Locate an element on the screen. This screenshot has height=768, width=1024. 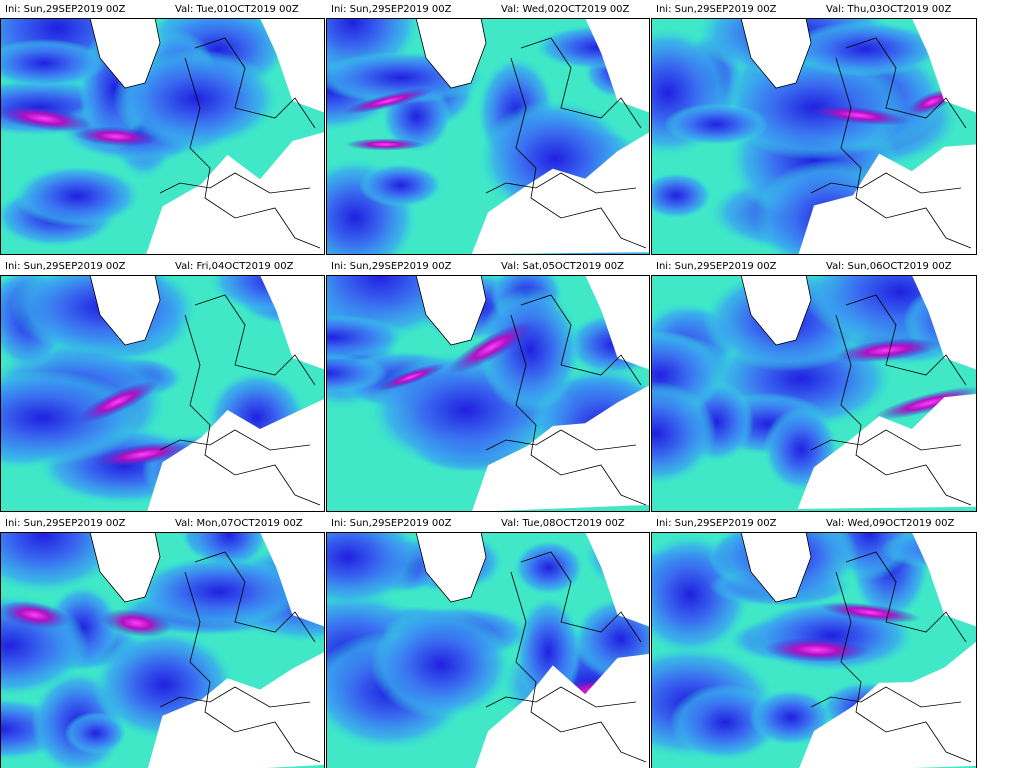
valid-time: Val: Tue,08OCT2019 00Z is located at coordinates (563, 523).